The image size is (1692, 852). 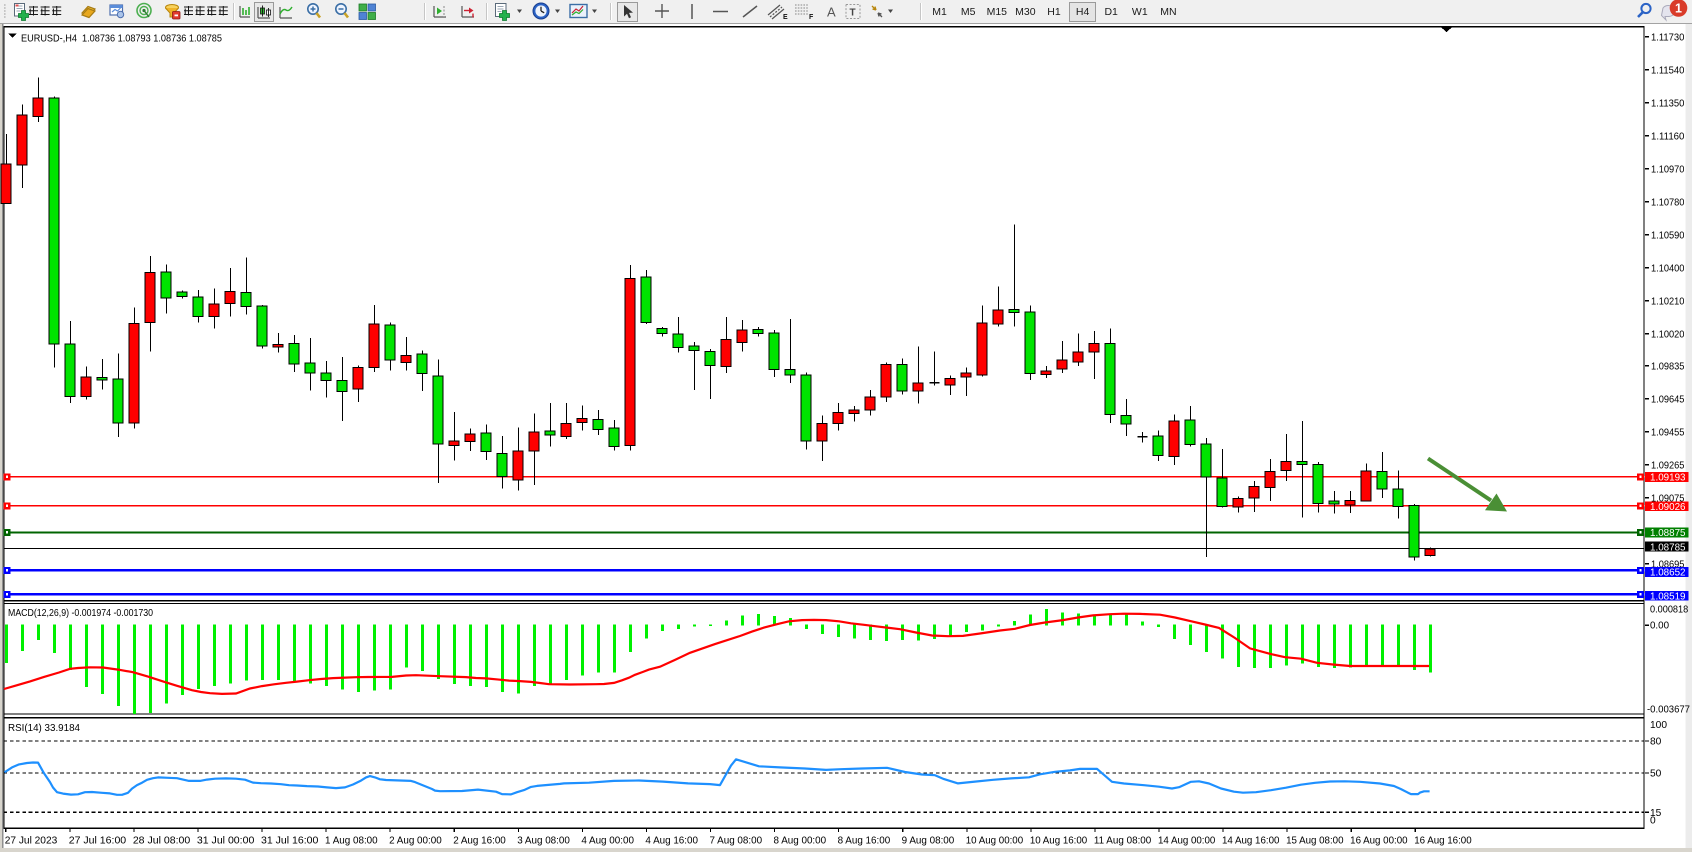 I want to click on svg-text: 0, so click(x=1653, y=820).